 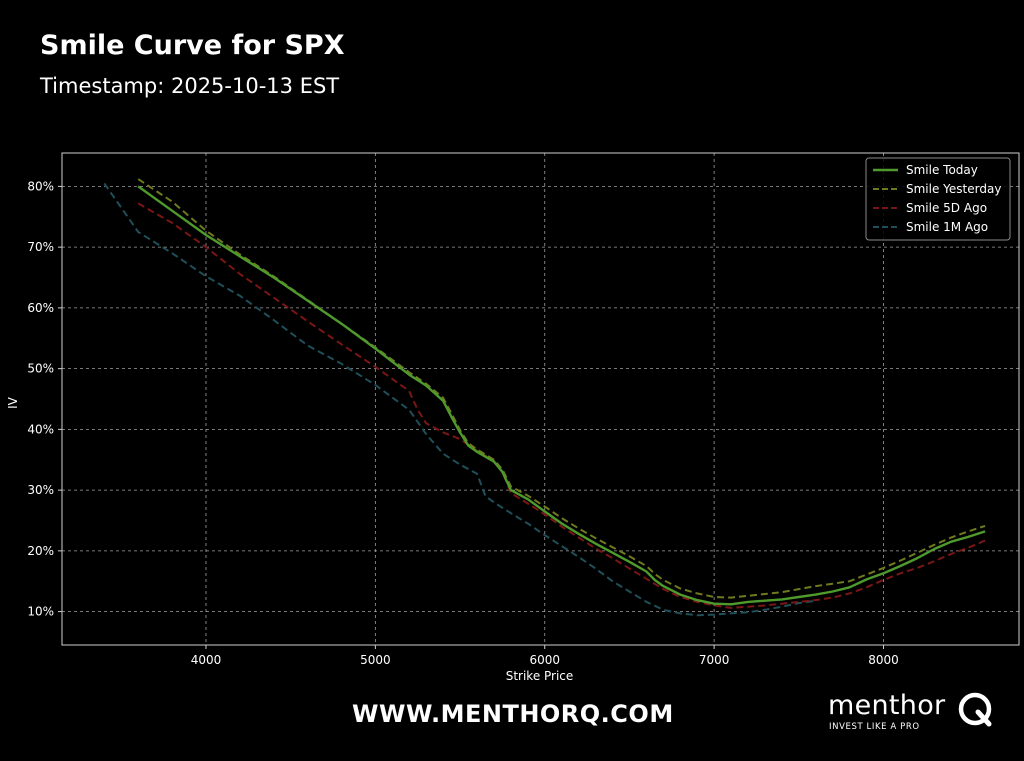 I want to click on y-tick-label: 50%, so click(x=40, y=369).